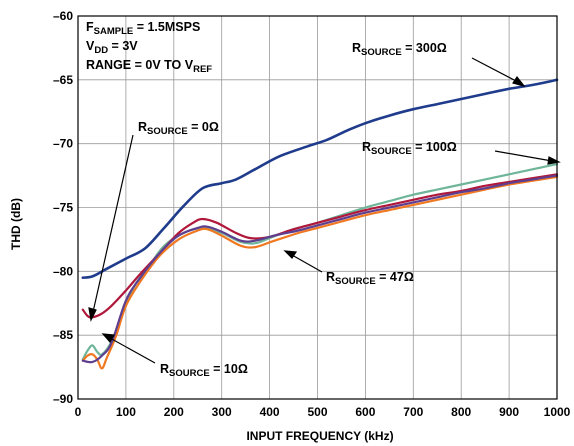  I want to click on arrow-10-line, so click(132, 350).